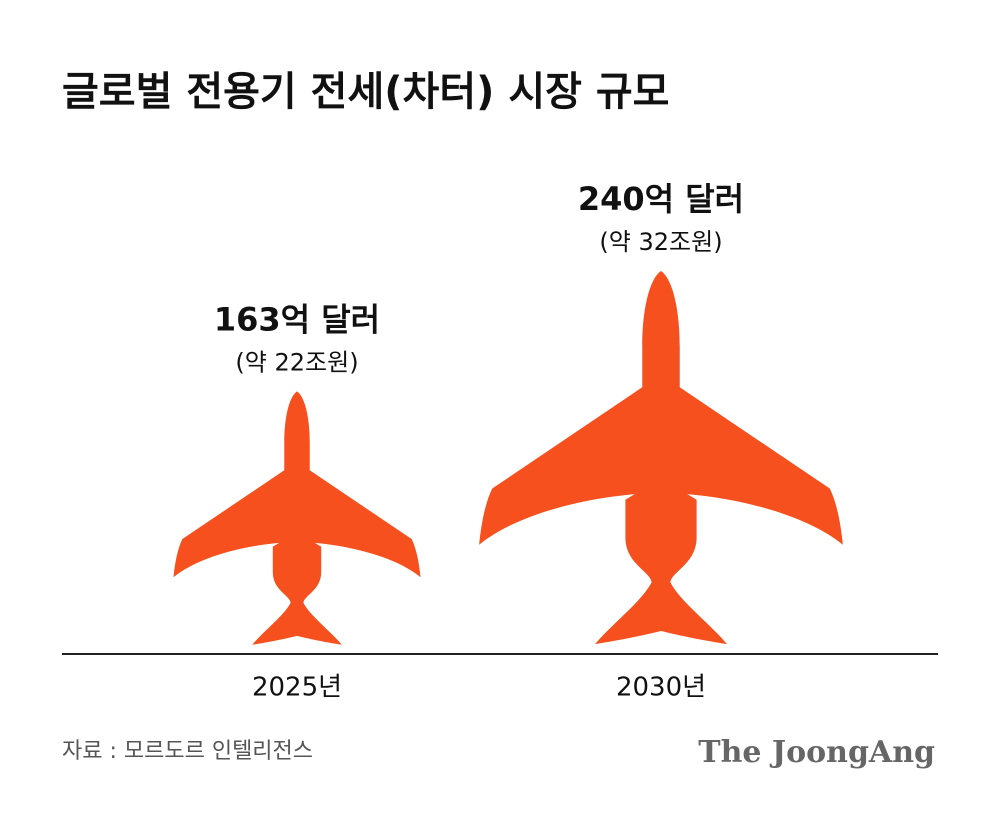  Describe the element at coordinates (365, 92) in the screenshot. I see `chart-title: 글로벌 전용기 전세(차터) 시장 규모` at that location.